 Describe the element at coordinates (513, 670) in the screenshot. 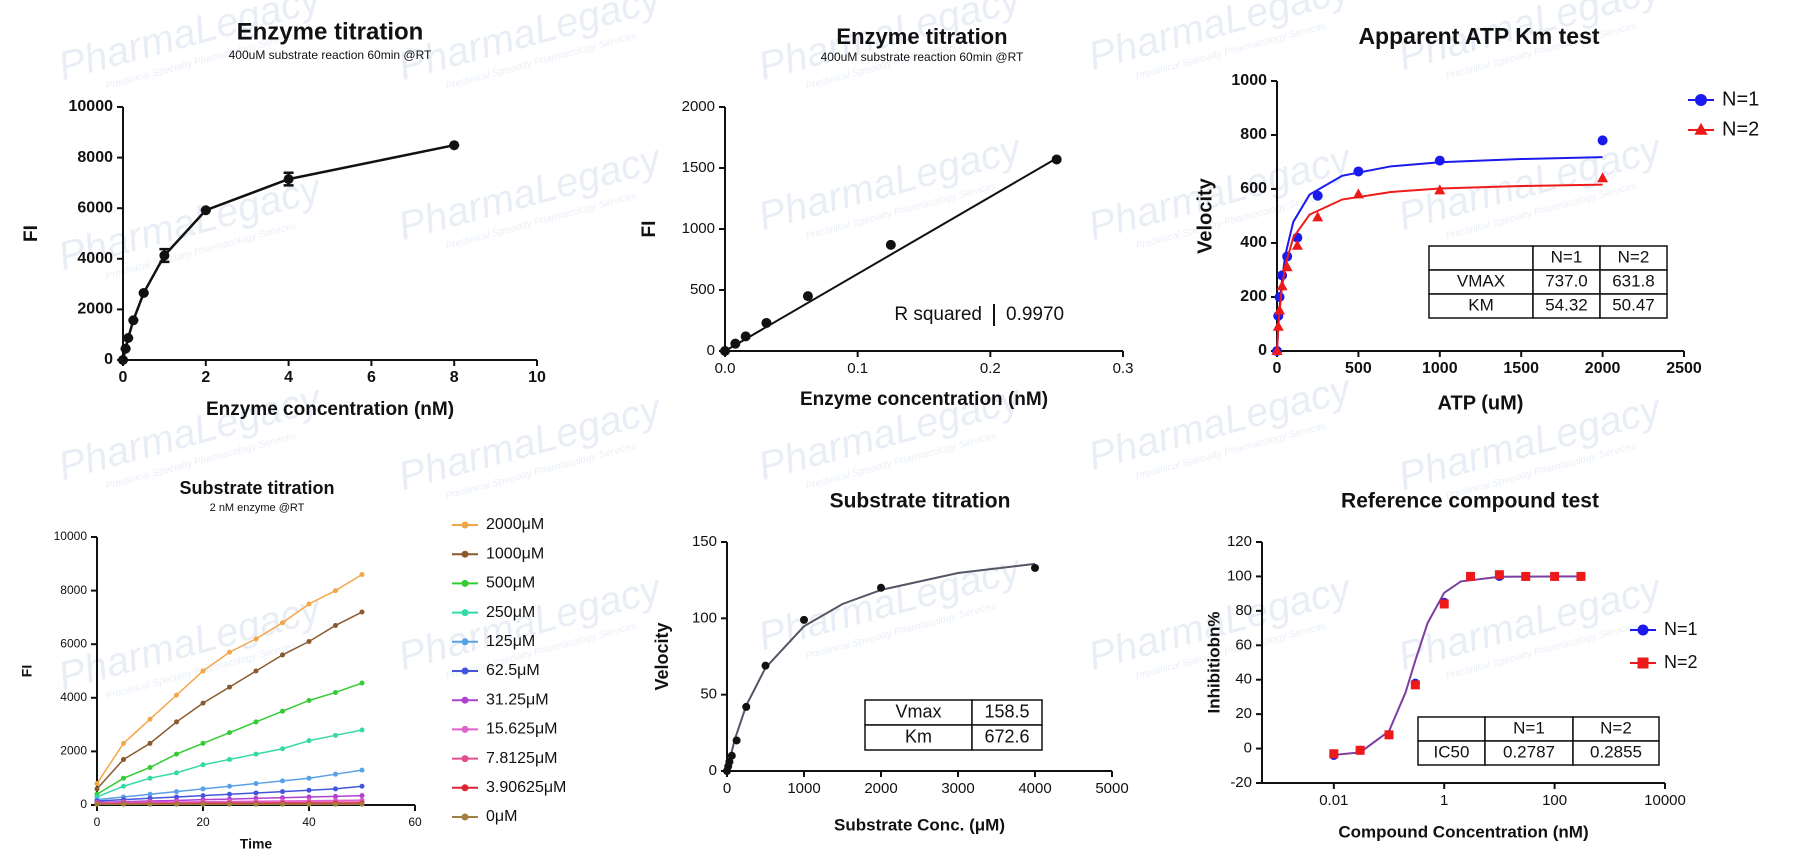

I see `legend-label: 62.5μM` at that location.